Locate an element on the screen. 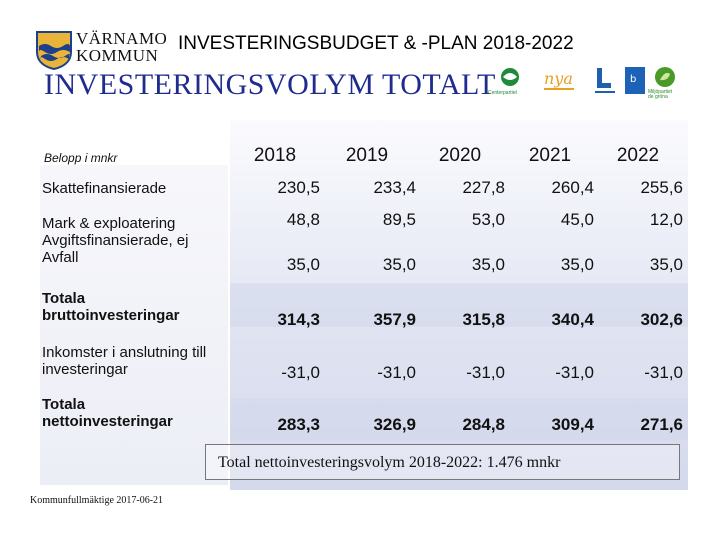 This screenshot has width=720, height=540. cell: 230,5 is located at coordinates (298, 187).